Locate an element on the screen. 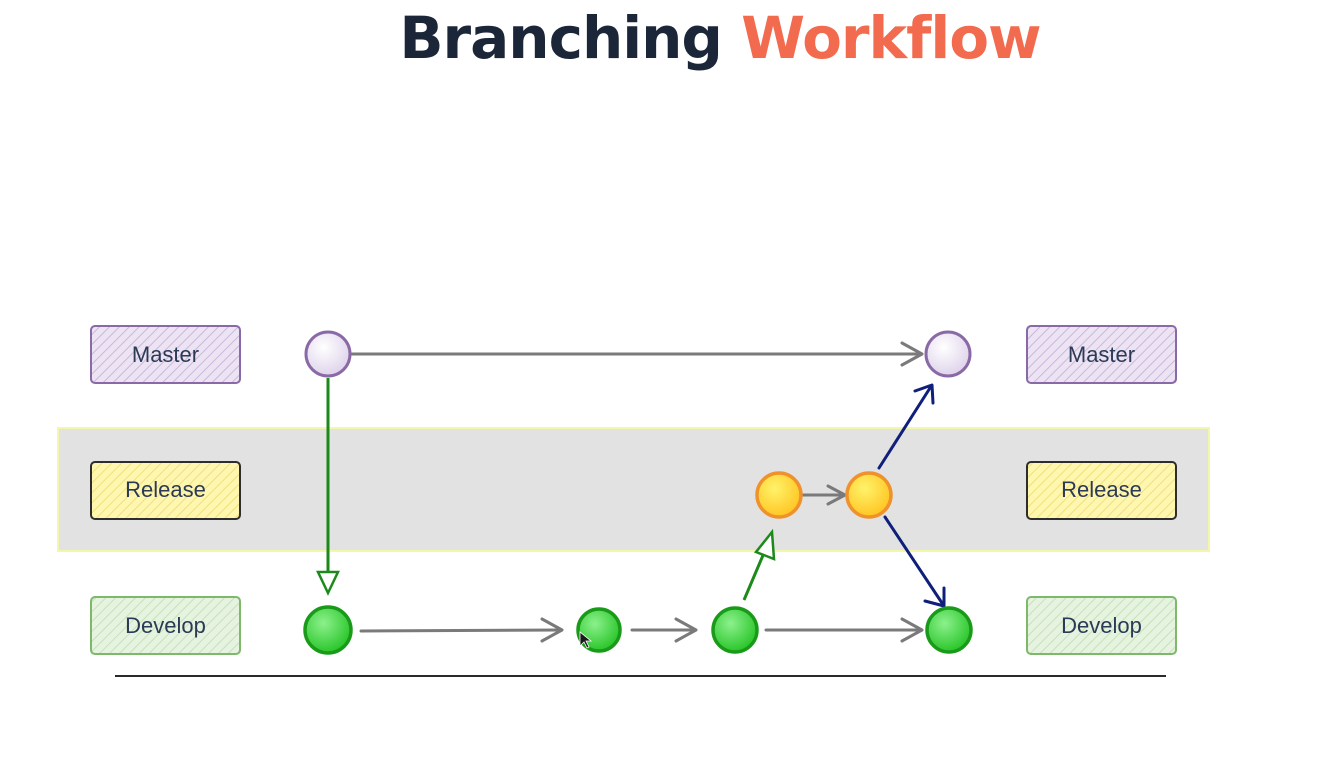  master-node-start is located at coordinates (328, 354).